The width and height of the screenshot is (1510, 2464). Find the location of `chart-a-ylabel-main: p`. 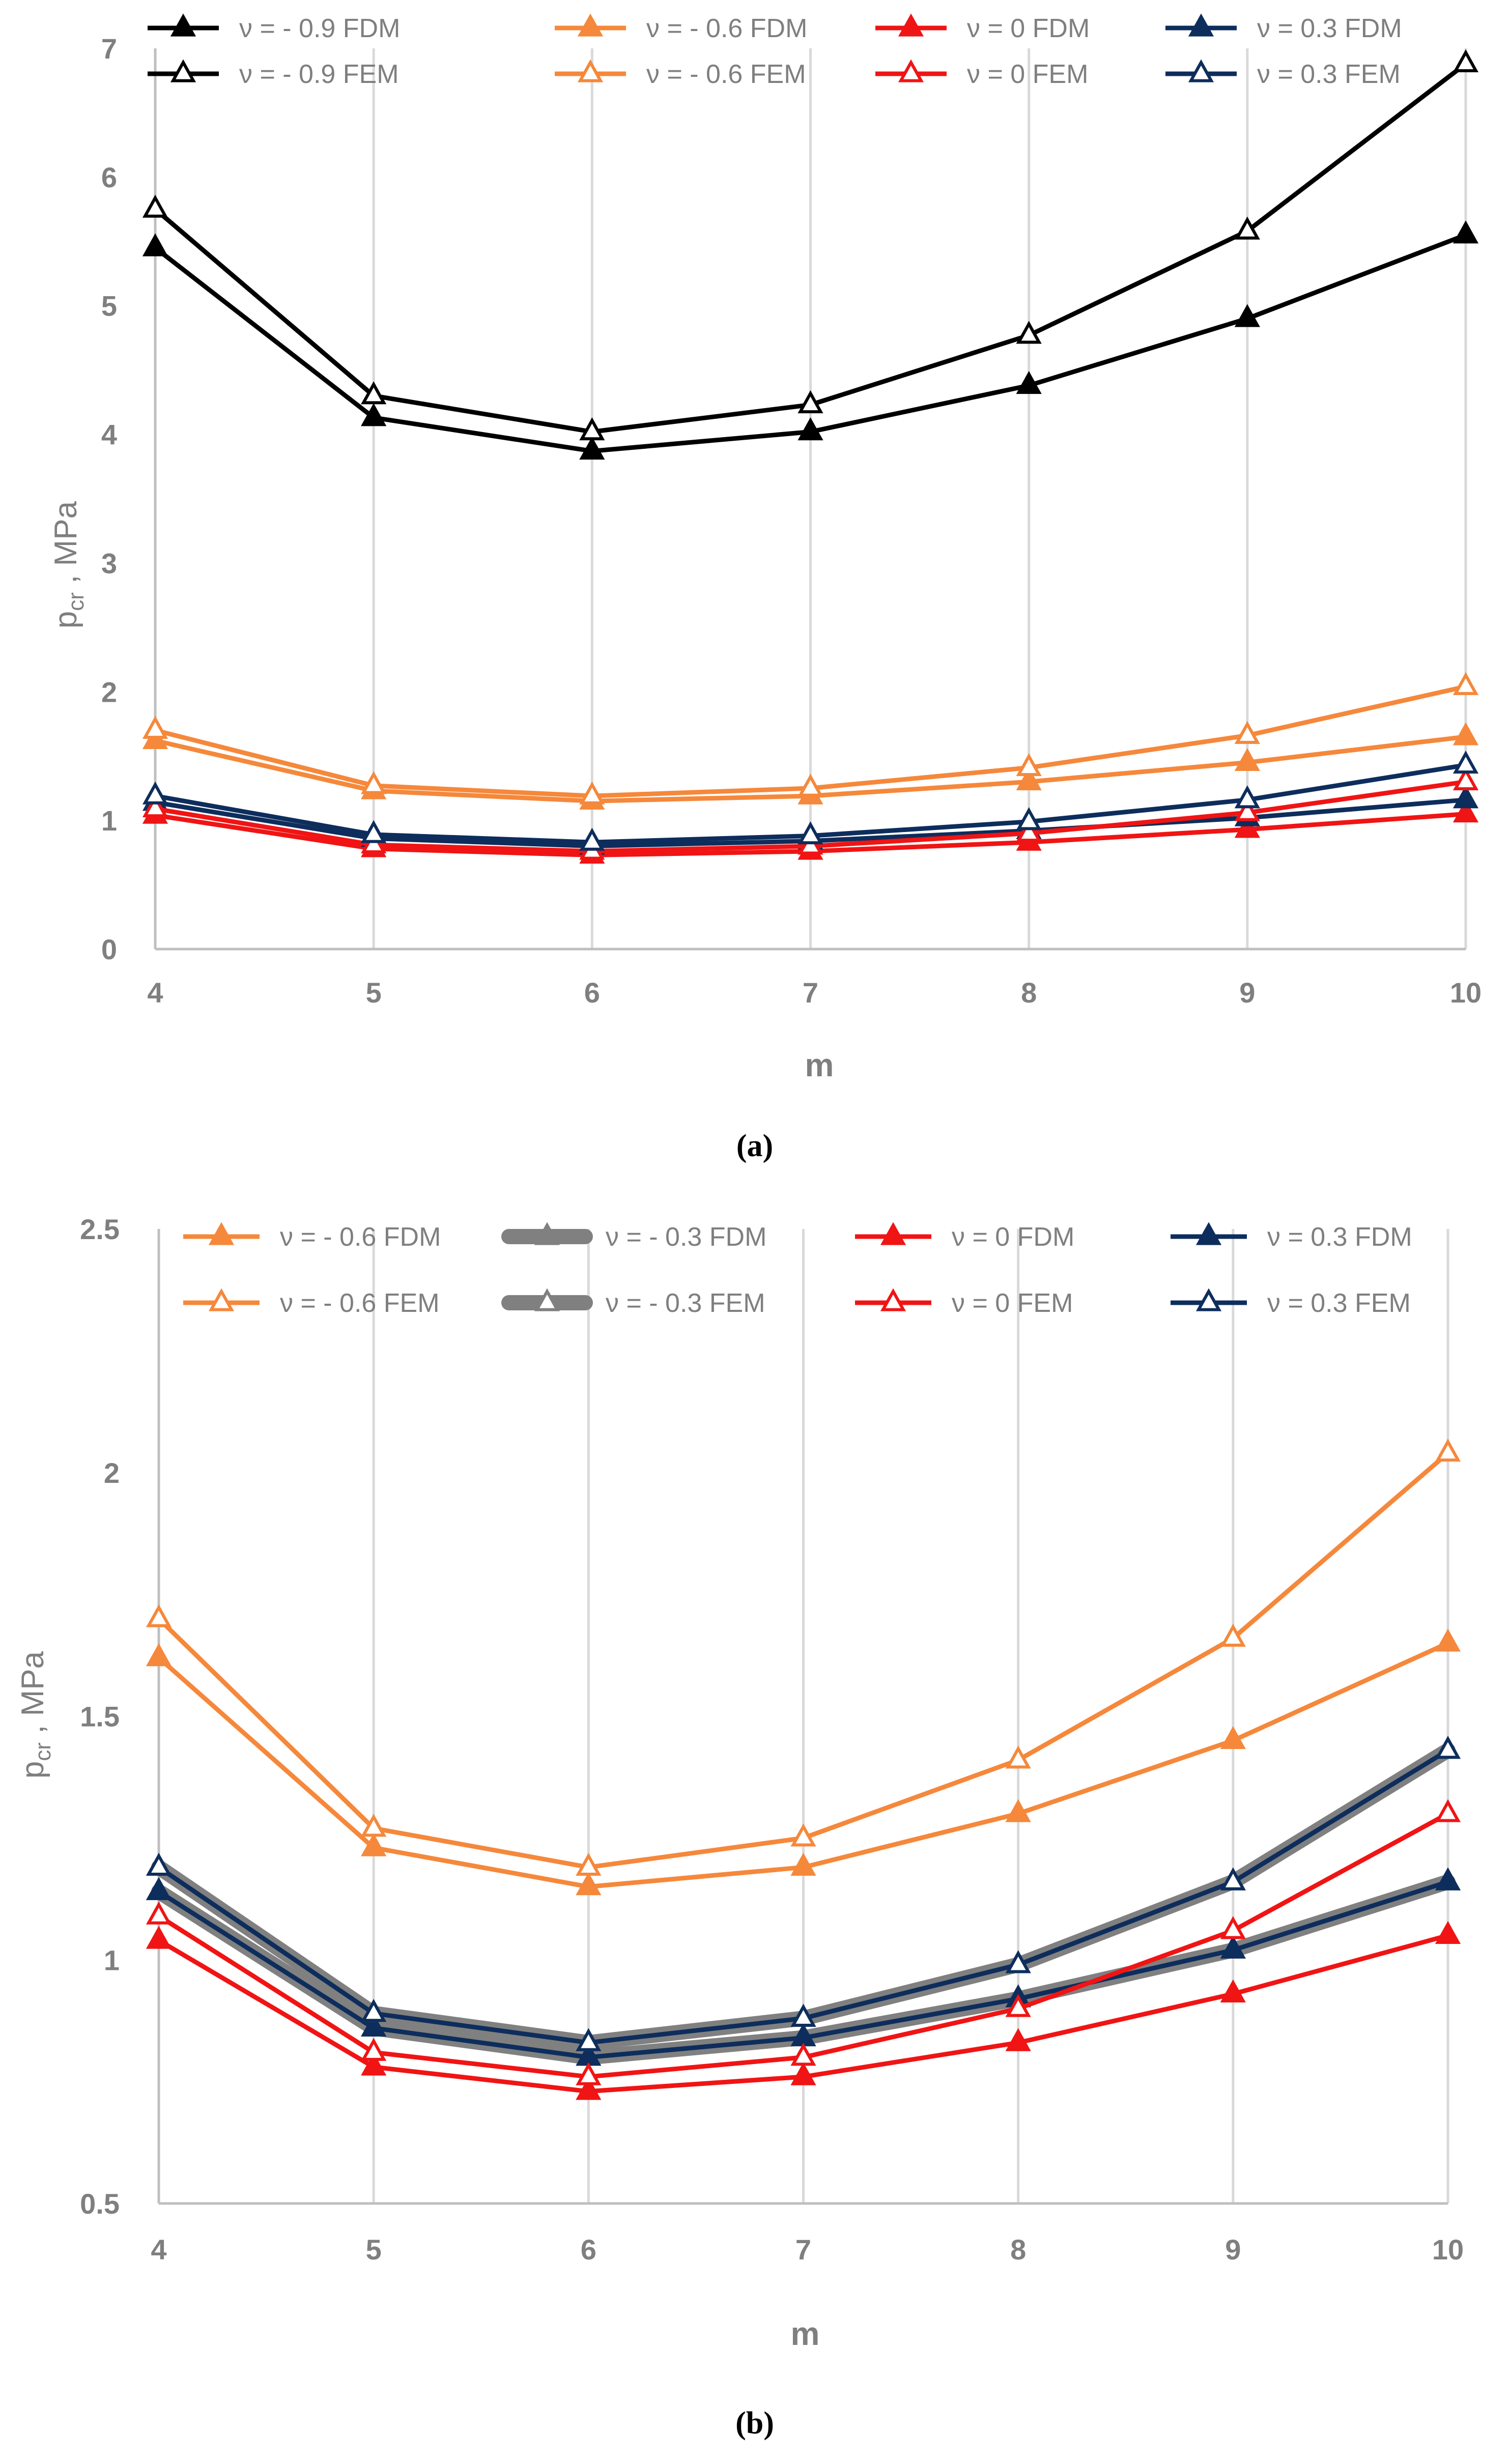

chart-a-ylabel-main: p is located at coordinates (65, 619).